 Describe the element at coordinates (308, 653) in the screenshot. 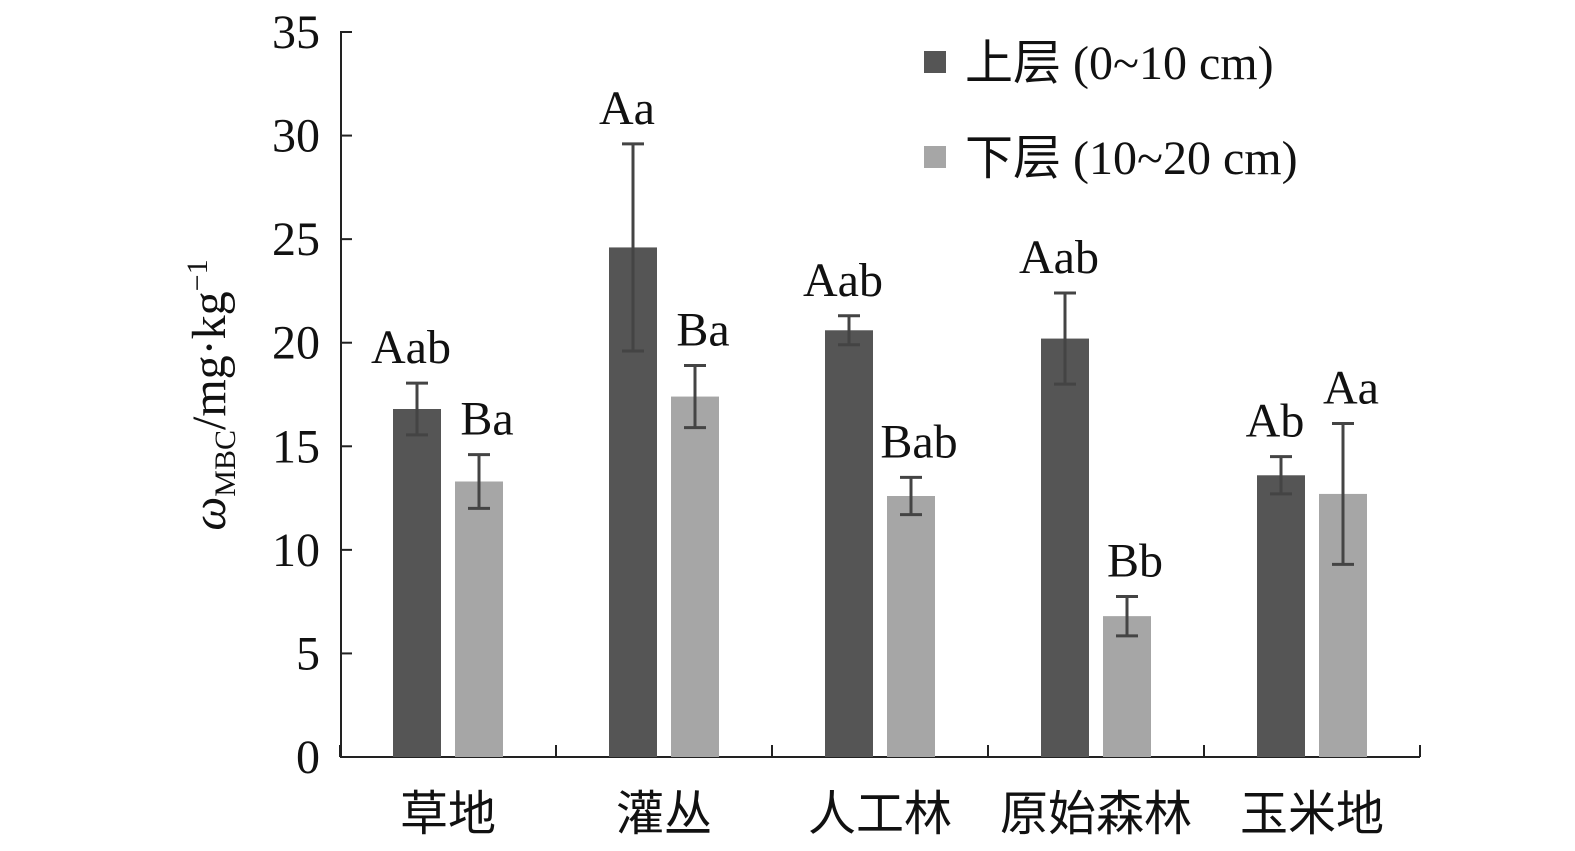

I see `y-tick-label: 5` at that location.